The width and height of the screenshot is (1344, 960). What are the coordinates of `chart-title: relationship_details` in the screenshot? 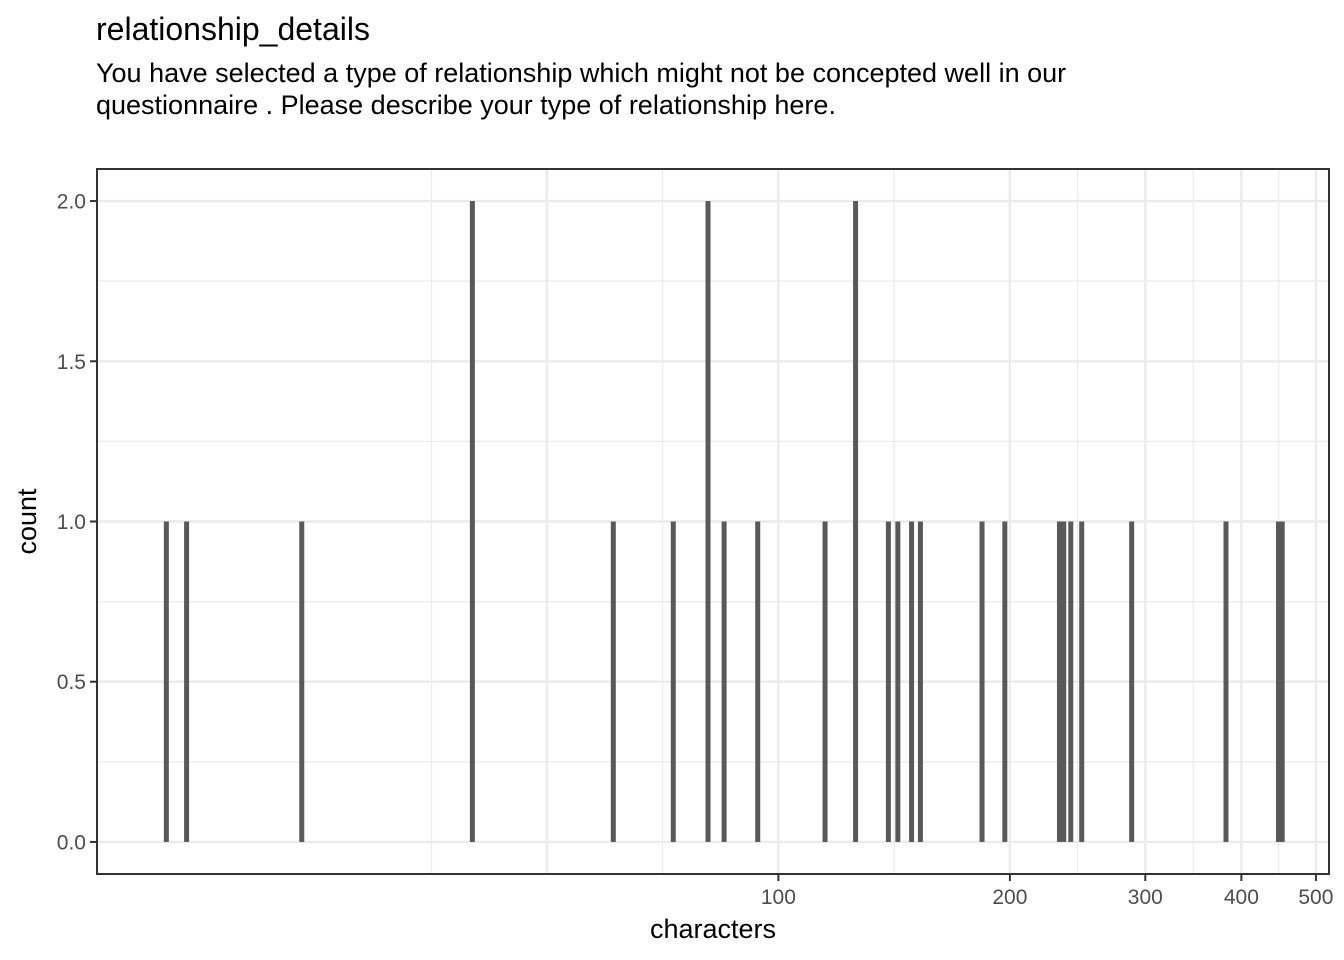 It's located at (233, 29).